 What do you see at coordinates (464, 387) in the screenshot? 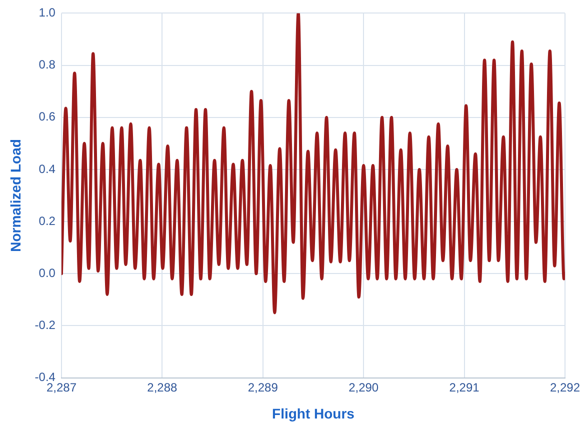
I see `x-tick-label: 2,291` at bounding box center [464, 387].